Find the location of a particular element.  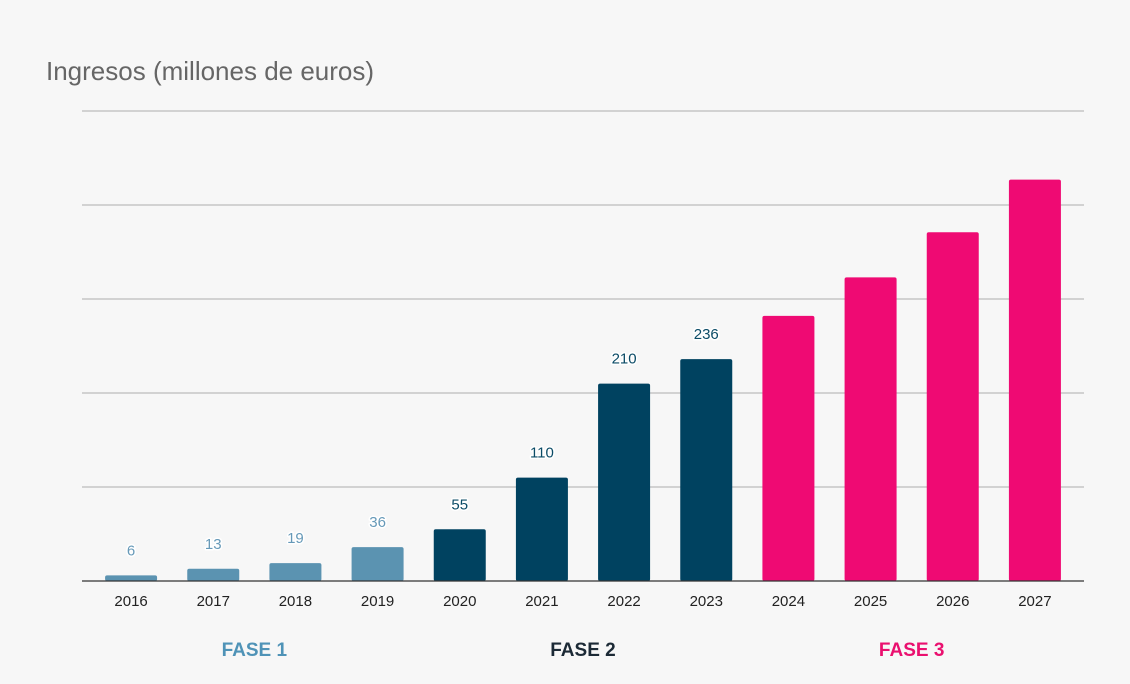

data-label: 55 is located at coordinates (459, 504).